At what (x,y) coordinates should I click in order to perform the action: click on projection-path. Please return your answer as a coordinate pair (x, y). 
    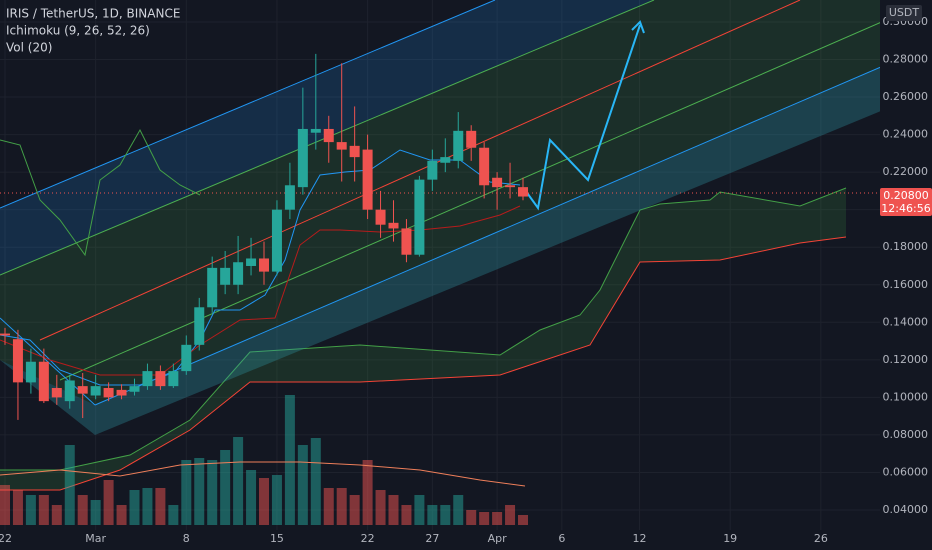
    Looking at the image, I should click on (582, 117).